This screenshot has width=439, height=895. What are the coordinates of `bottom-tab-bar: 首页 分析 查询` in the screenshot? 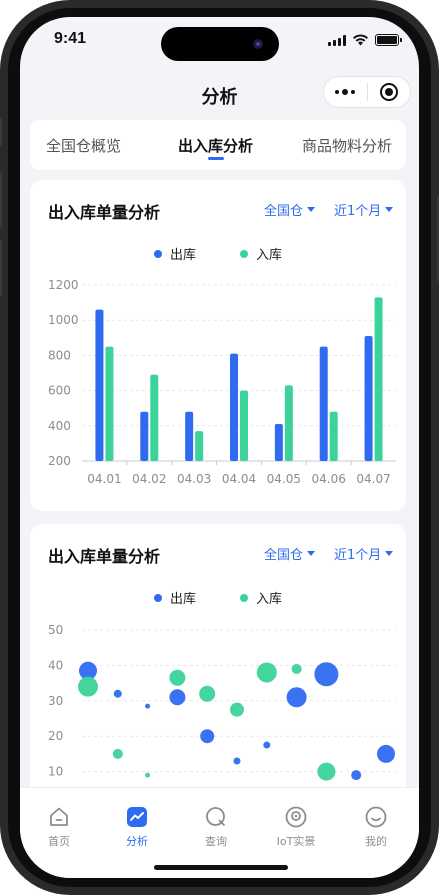 It's located at (219, 832).